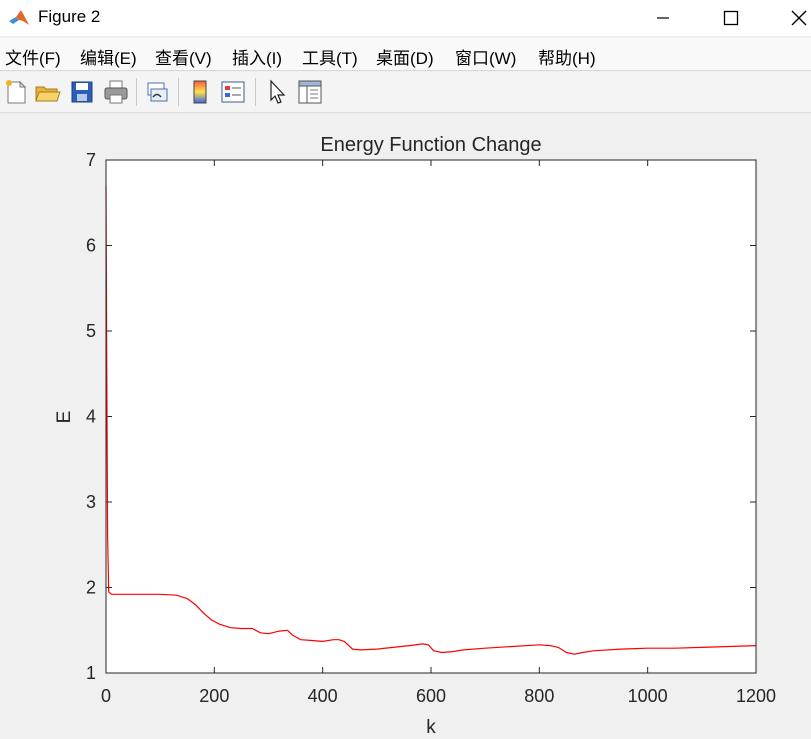 Image resolution: width=811 pixels, height=739 pixels. Describe the element at coordinates (405, 92) in the screenshot. I see `toolbar` at that location.